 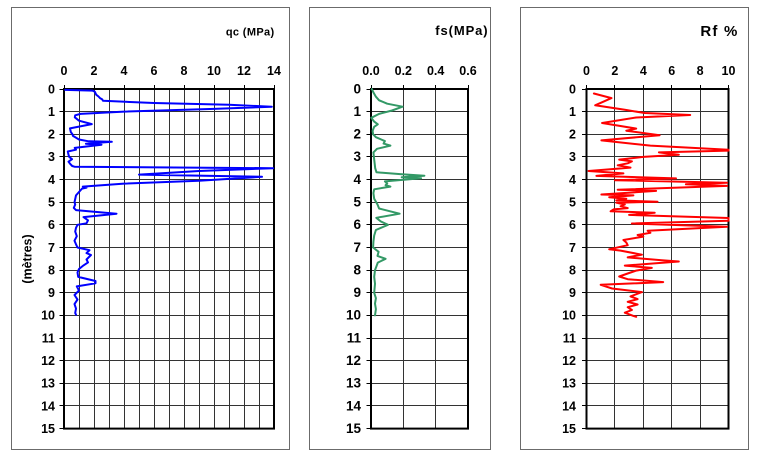 What do you see at coordinates (461, 30) in the screenshot?
I see `svg-text: fs(MPa)` at bounding box center [461, 30].